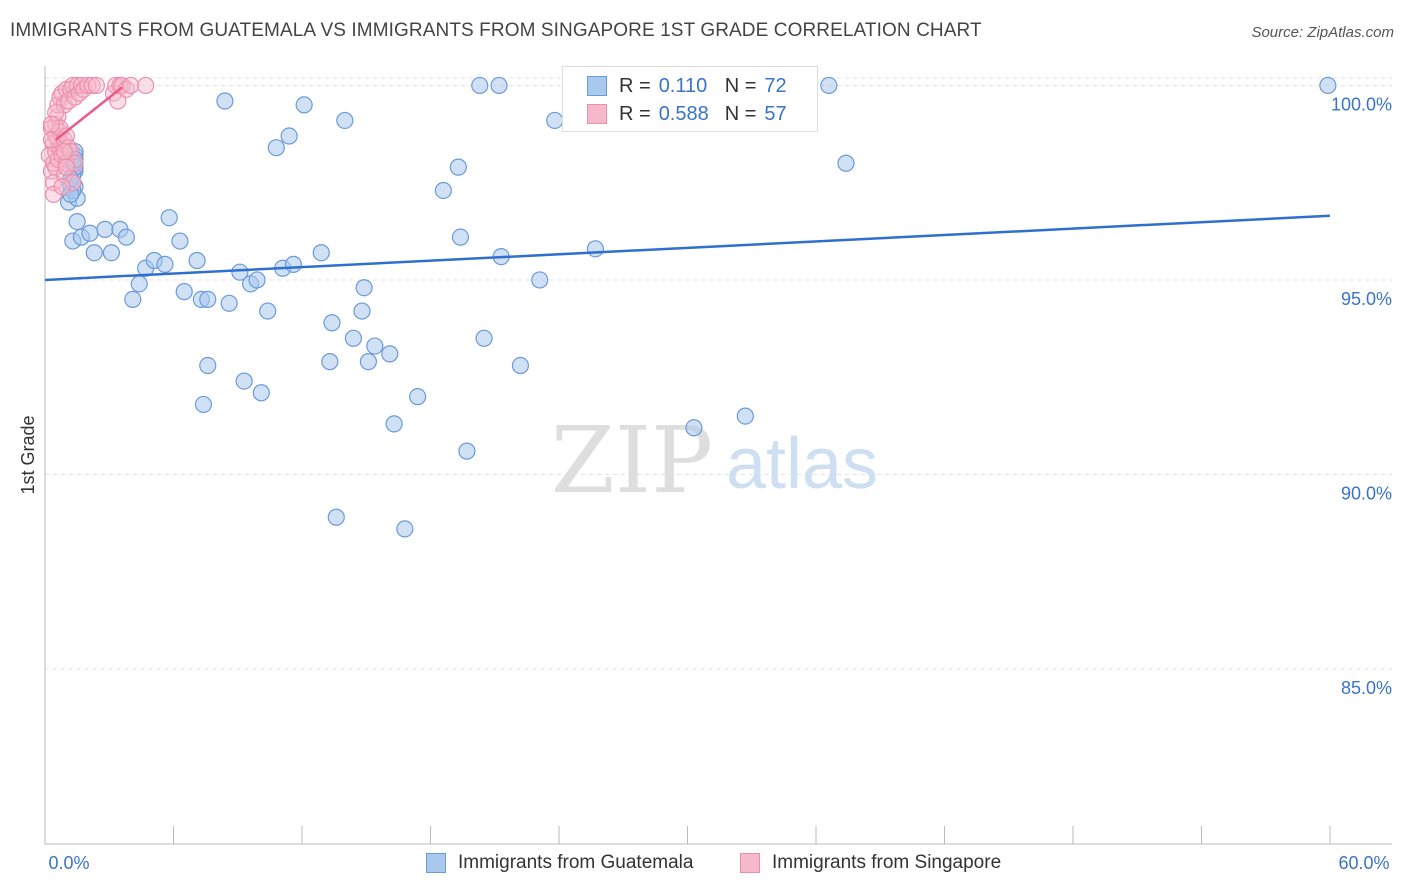 The height and width of the screenshot is (892, 1406). Describe the element at coordinates (88, 113) in the screenshot. I see `singapore-trend-line` at that location.